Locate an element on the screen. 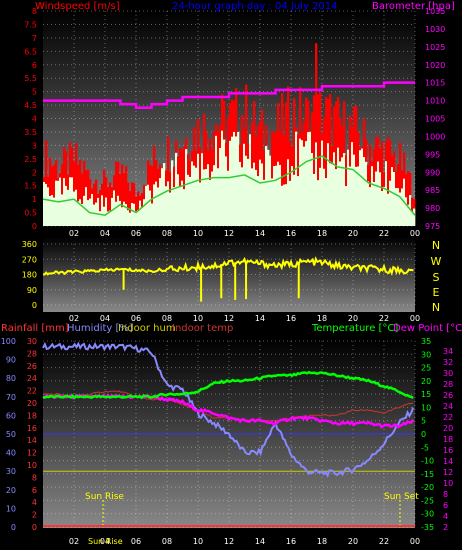 The height and width of the screenshot is (550, 462). temperature-tick: -25 is located at coordinates (427, 500).